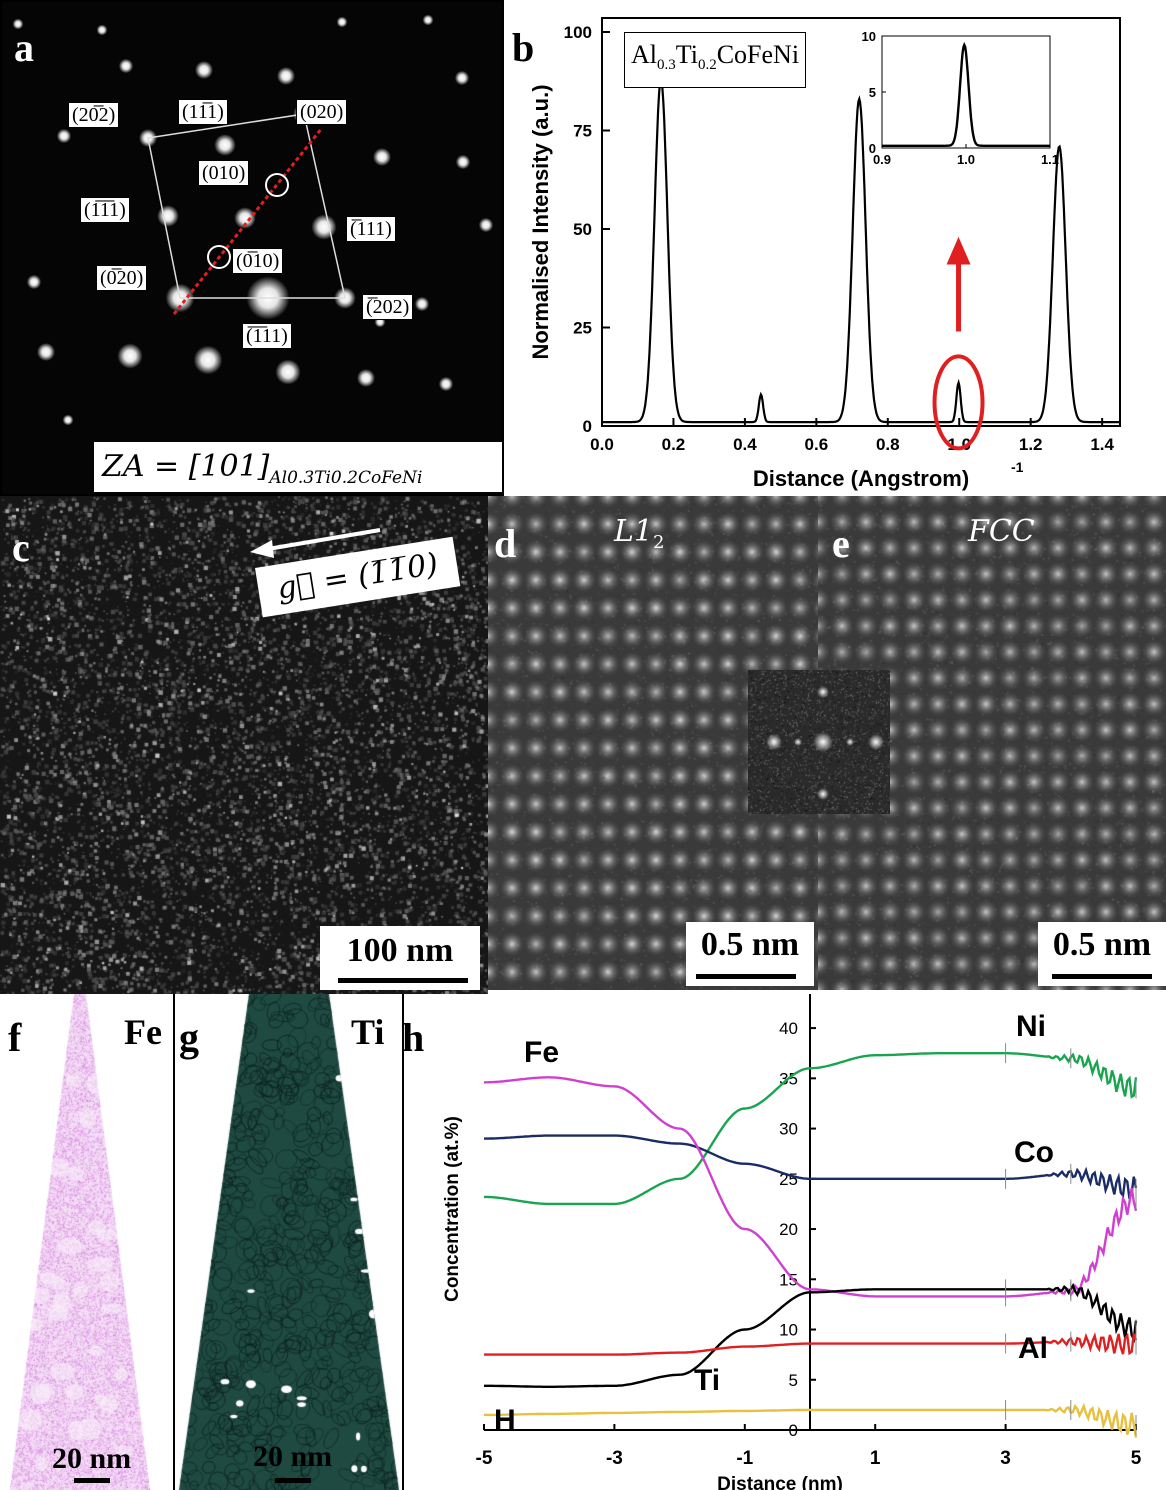 The width and height of the screenshot is (1166, 1490). I want to click on panel-f-element: Fe, so click(143, 1032).